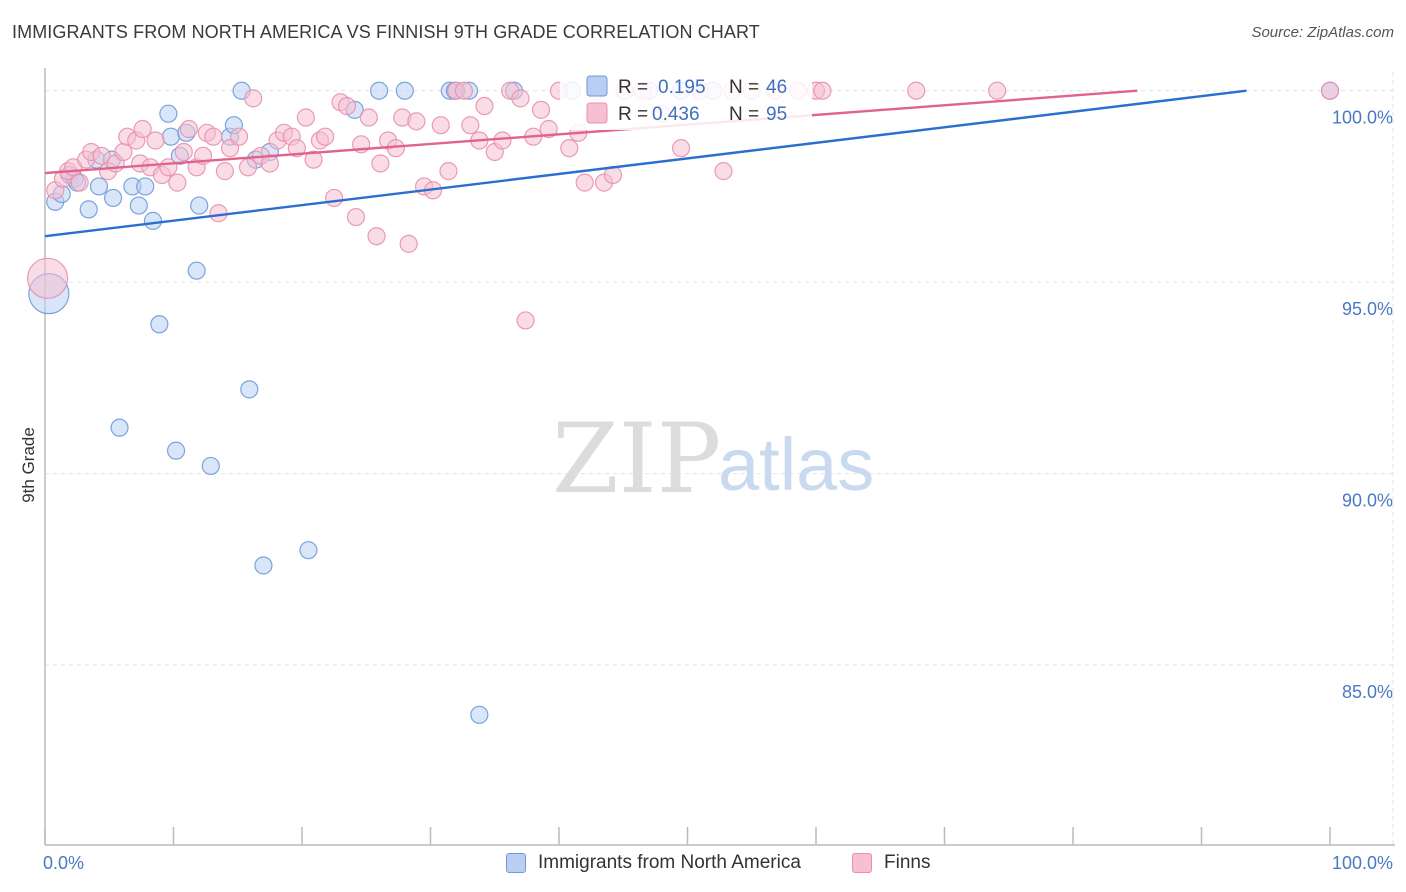  I want to click on legend-label: Immigrants from North America, so click(669, 862).